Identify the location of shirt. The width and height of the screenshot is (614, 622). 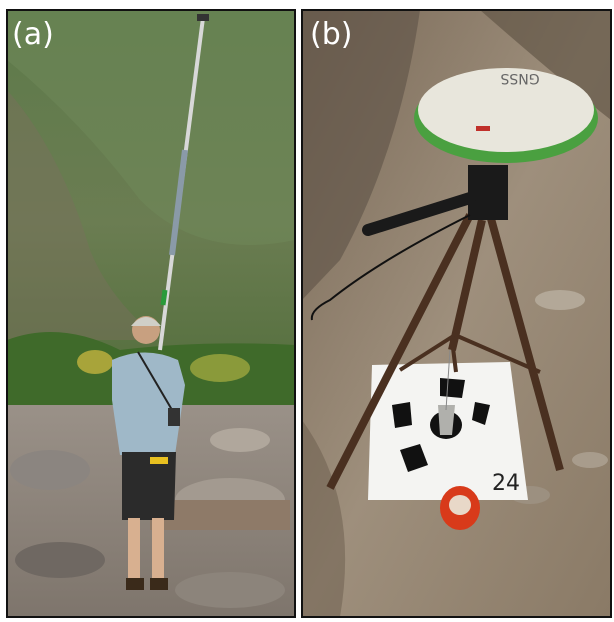
(148, 403).